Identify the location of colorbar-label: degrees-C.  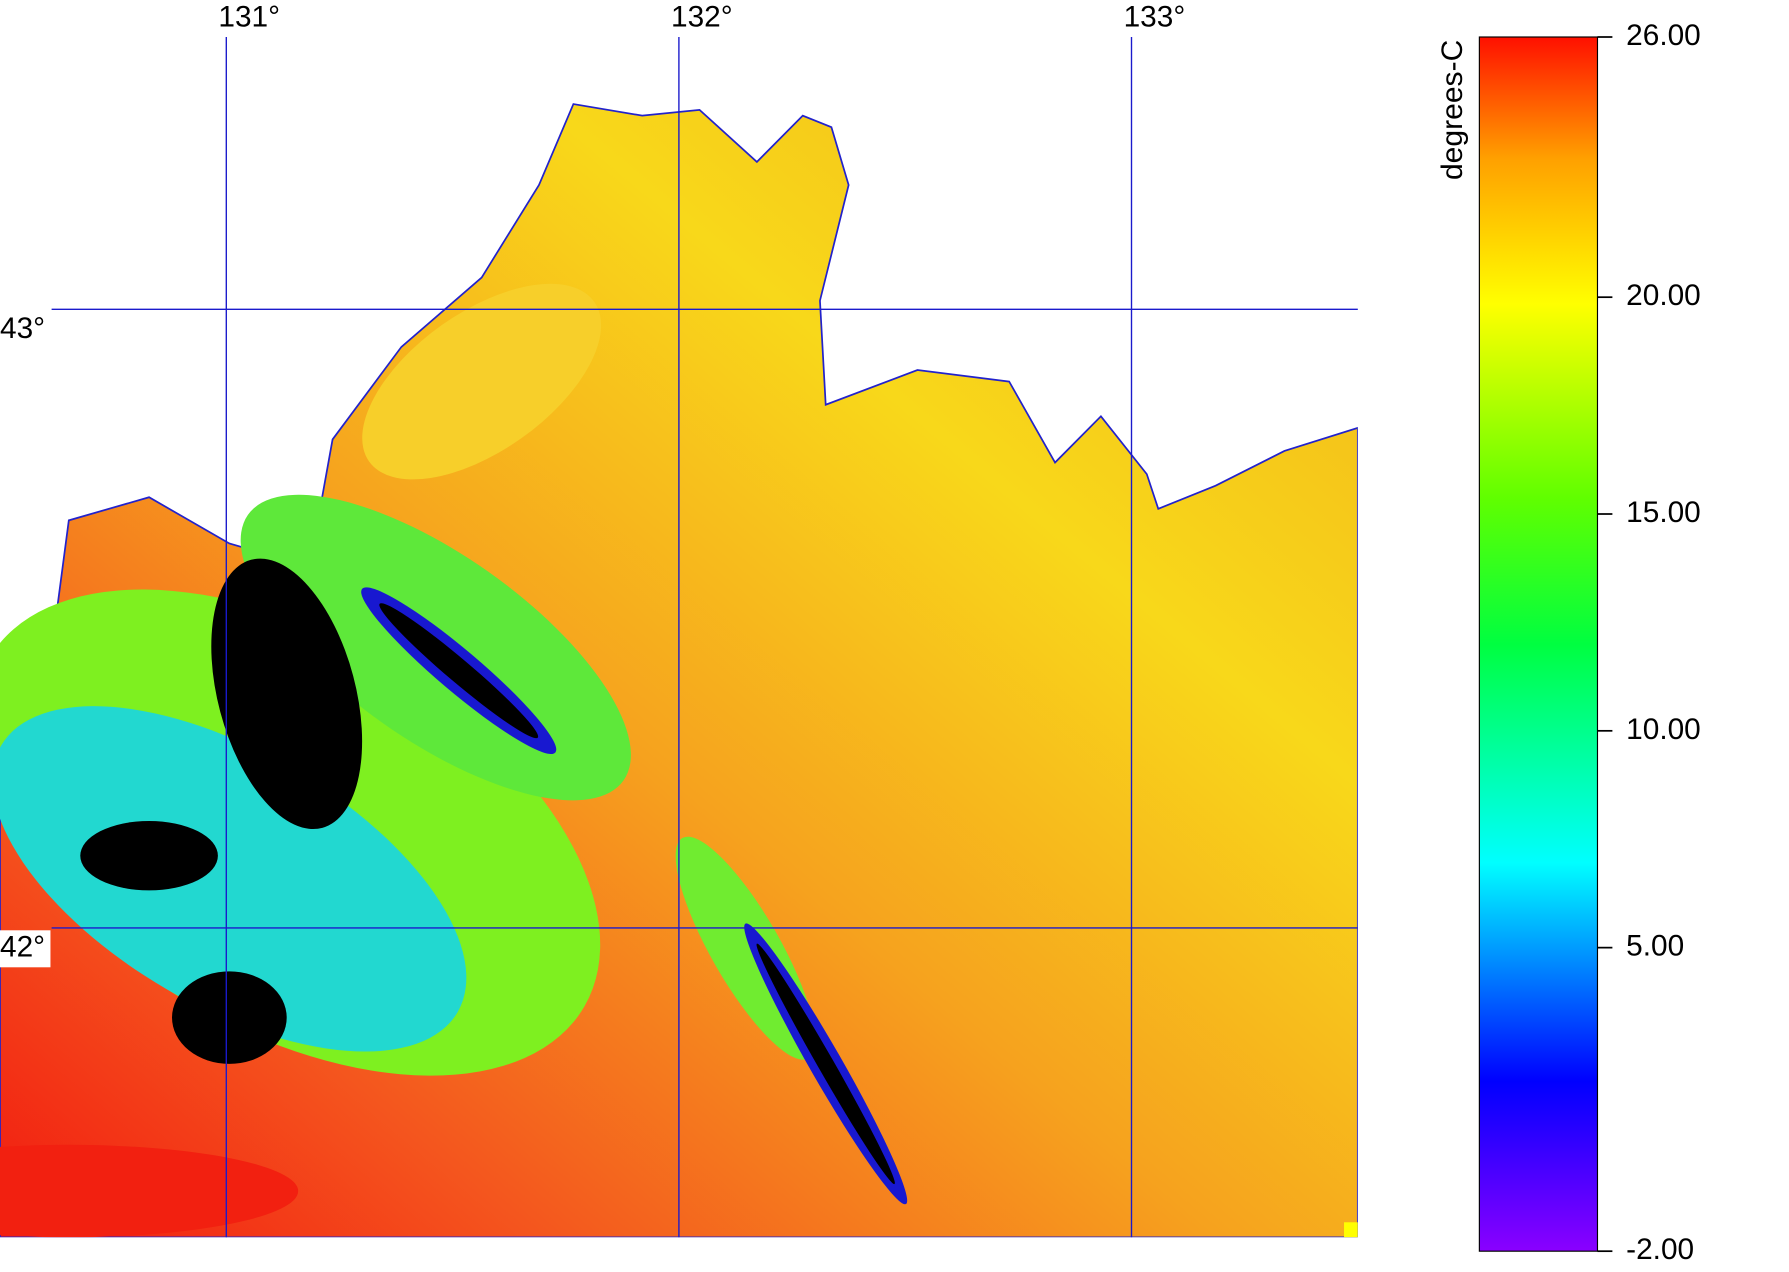
(1452, 110).